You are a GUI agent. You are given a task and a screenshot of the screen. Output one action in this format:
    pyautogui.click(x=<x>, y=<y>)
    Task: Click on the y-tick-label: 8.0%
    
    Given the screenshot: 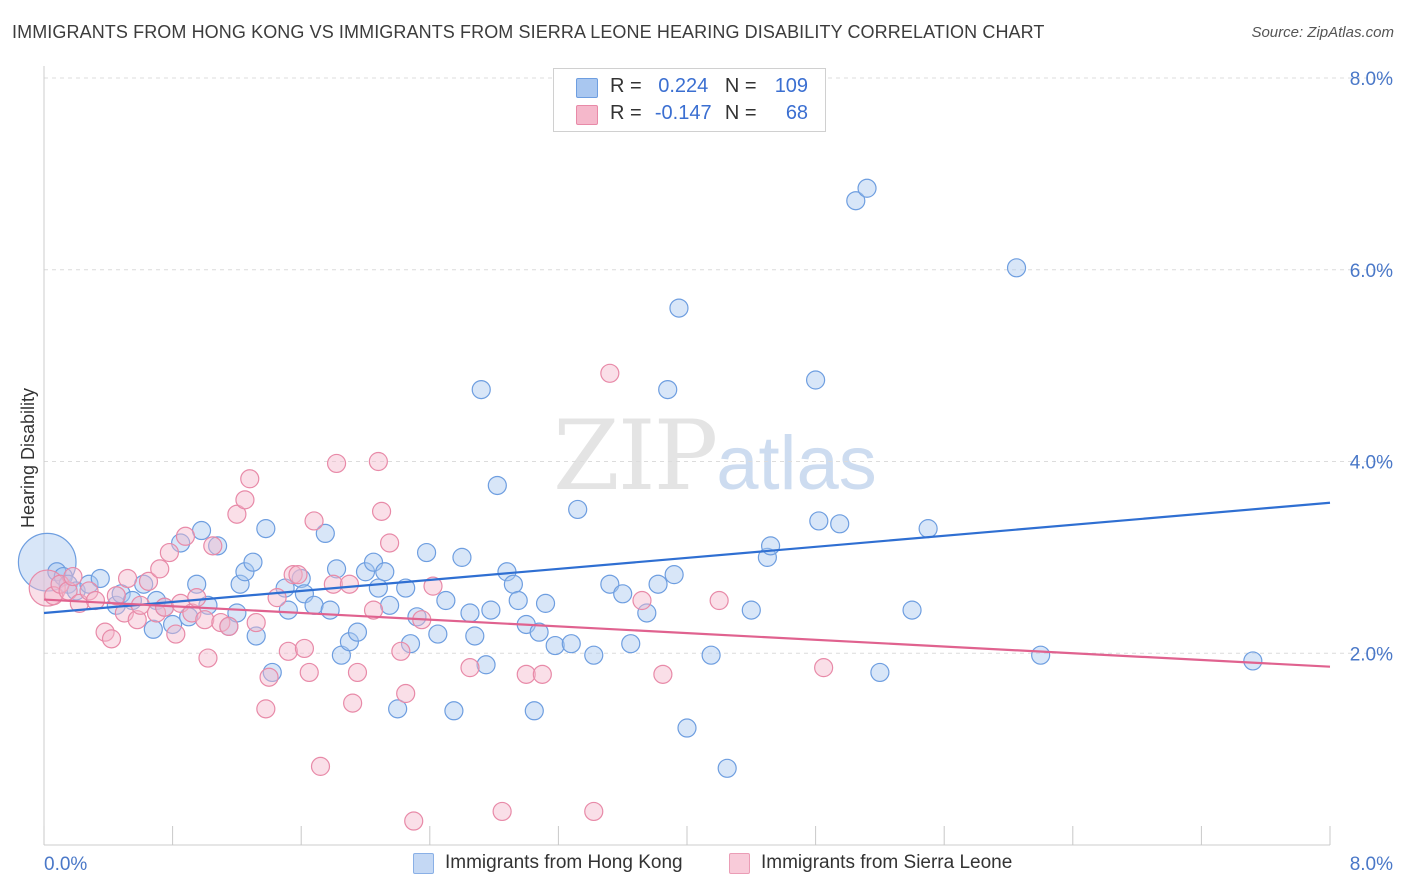 What is the action you would take?
    pyautogui.click(x=1371, y=79)
    